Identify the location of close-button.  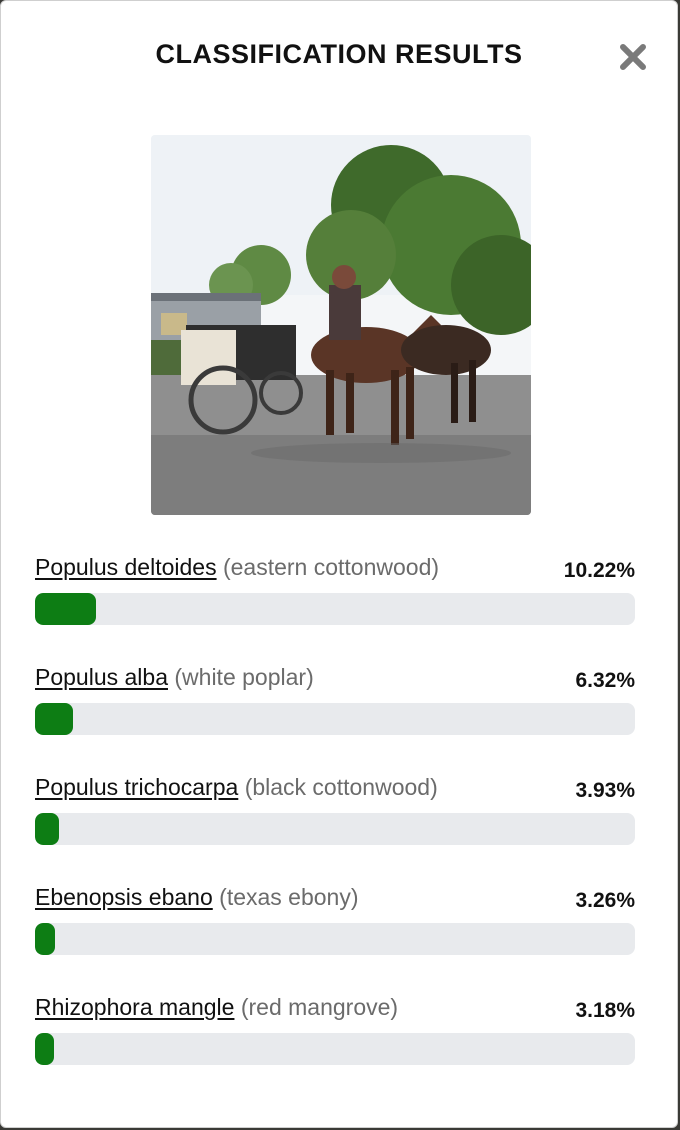
(633, 57).